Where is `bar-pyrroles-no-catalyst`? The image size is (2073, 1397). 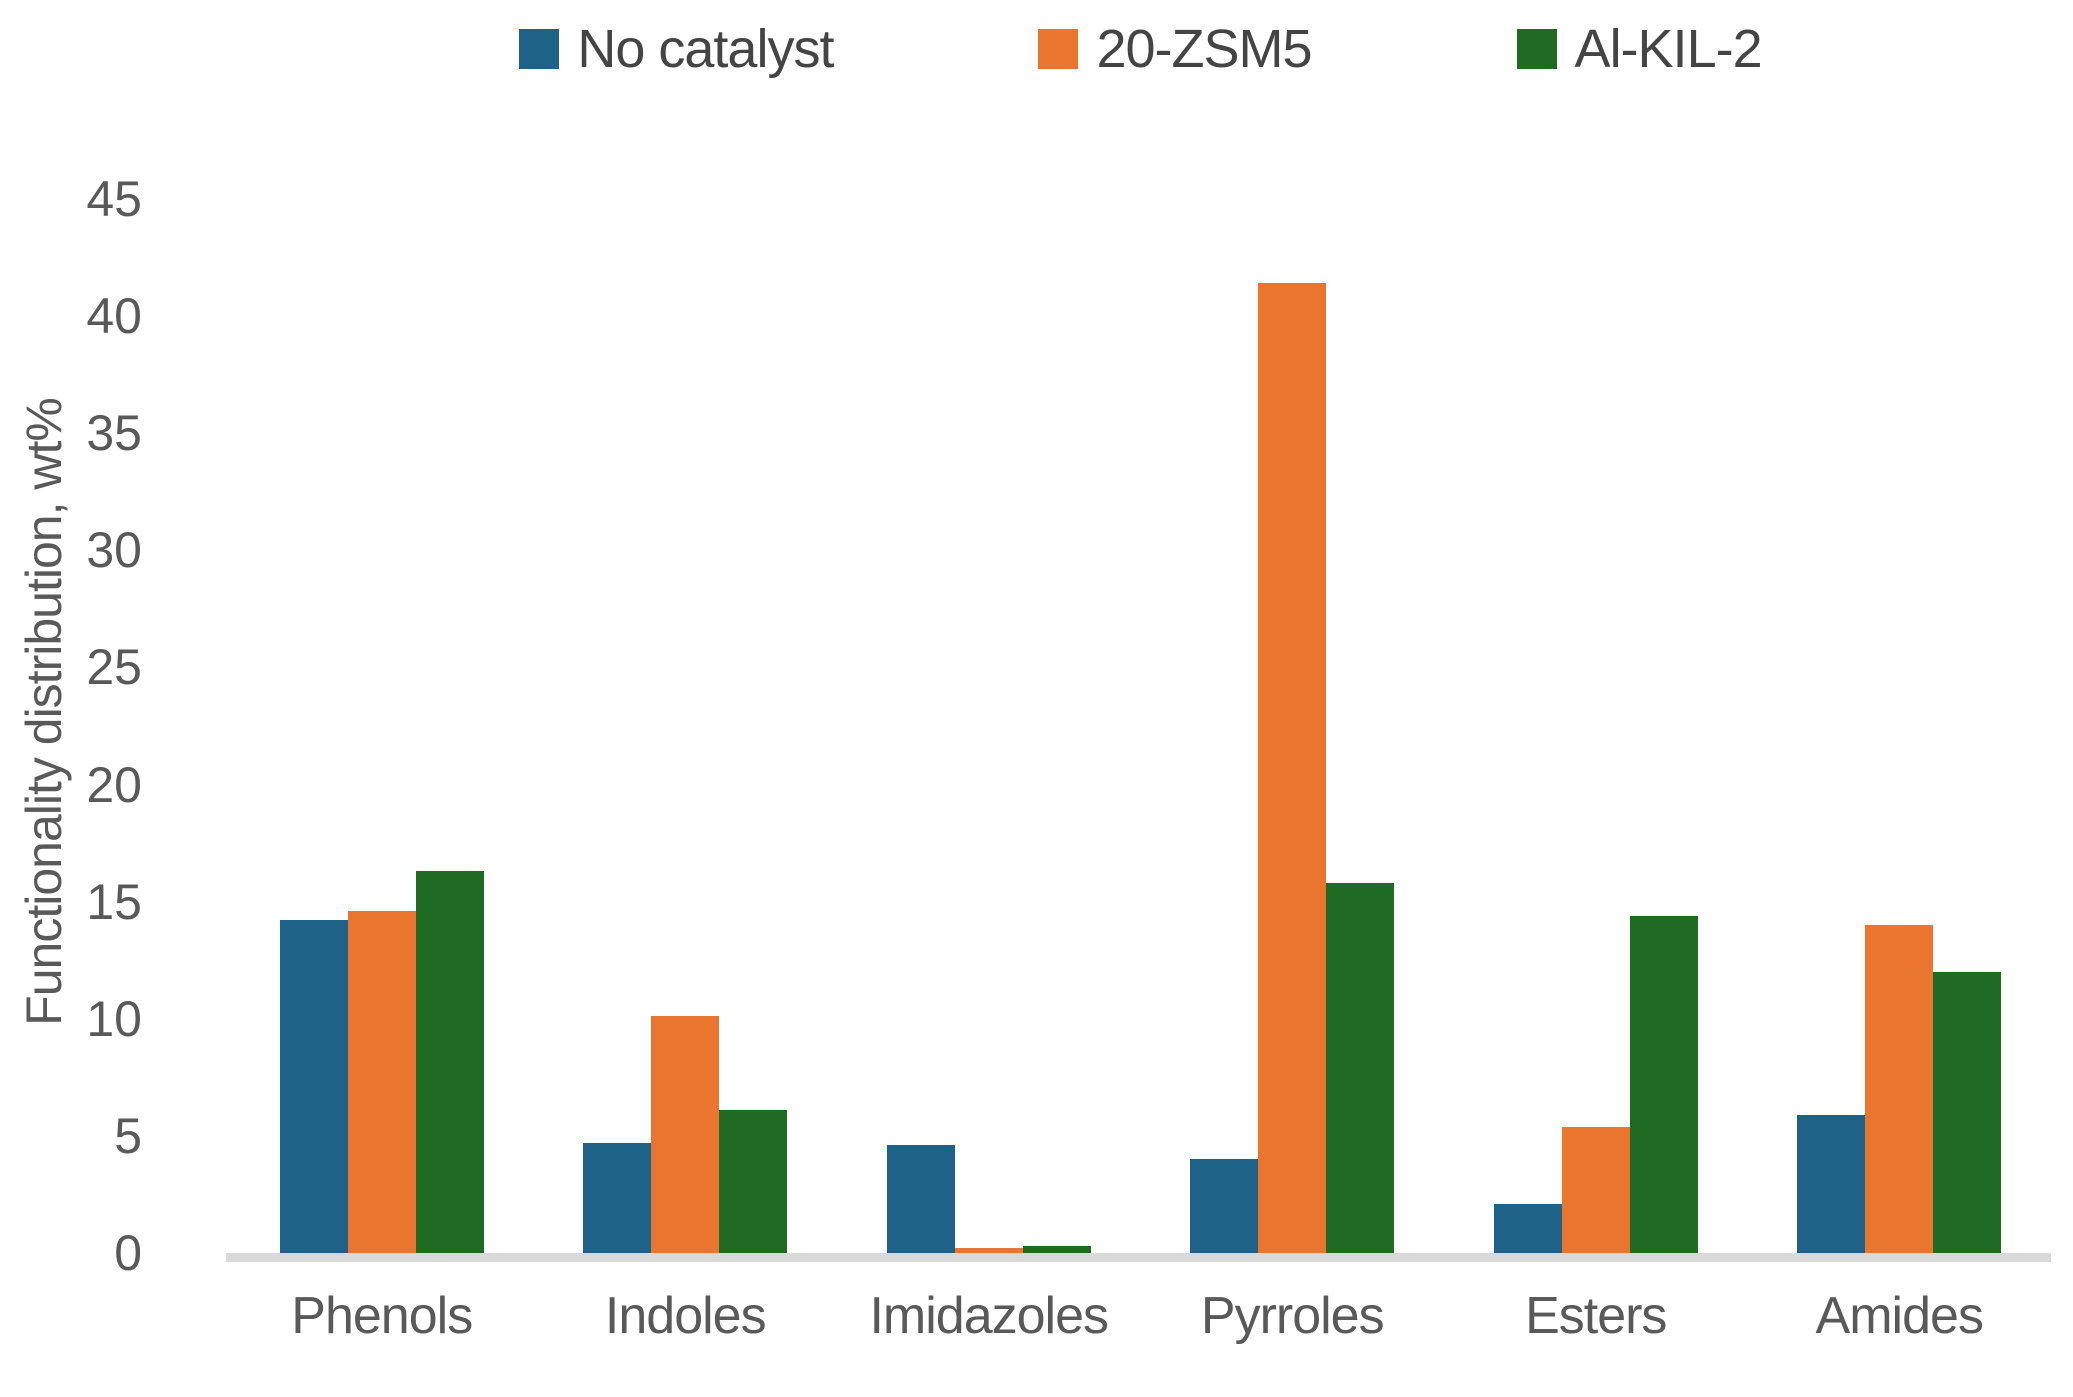
bar-pyrroles-no-catalyst is located at coordinates (1224, 1206).